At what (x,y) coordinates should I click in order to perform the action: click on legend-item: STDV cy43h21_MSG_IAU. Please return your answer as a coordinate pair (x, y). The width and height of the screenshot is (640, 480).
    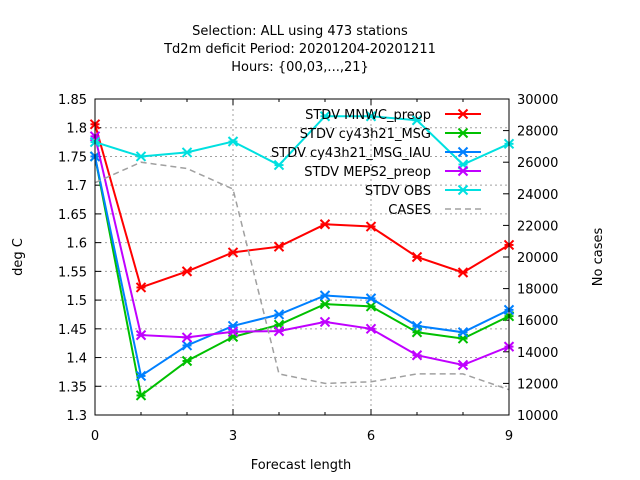
    Looking at the image, I should click on (376, 153).